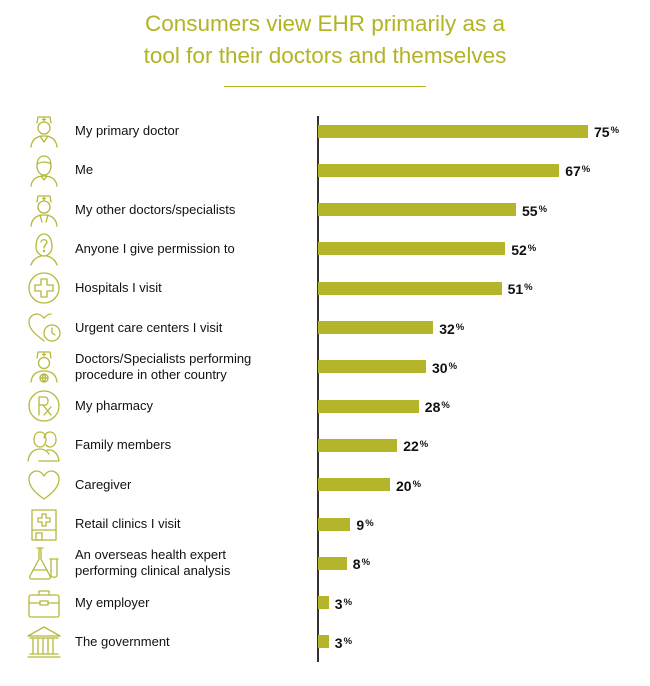 This screenshot has height=686, width=650. I want to click on question-person-icon, so click(44, 249).